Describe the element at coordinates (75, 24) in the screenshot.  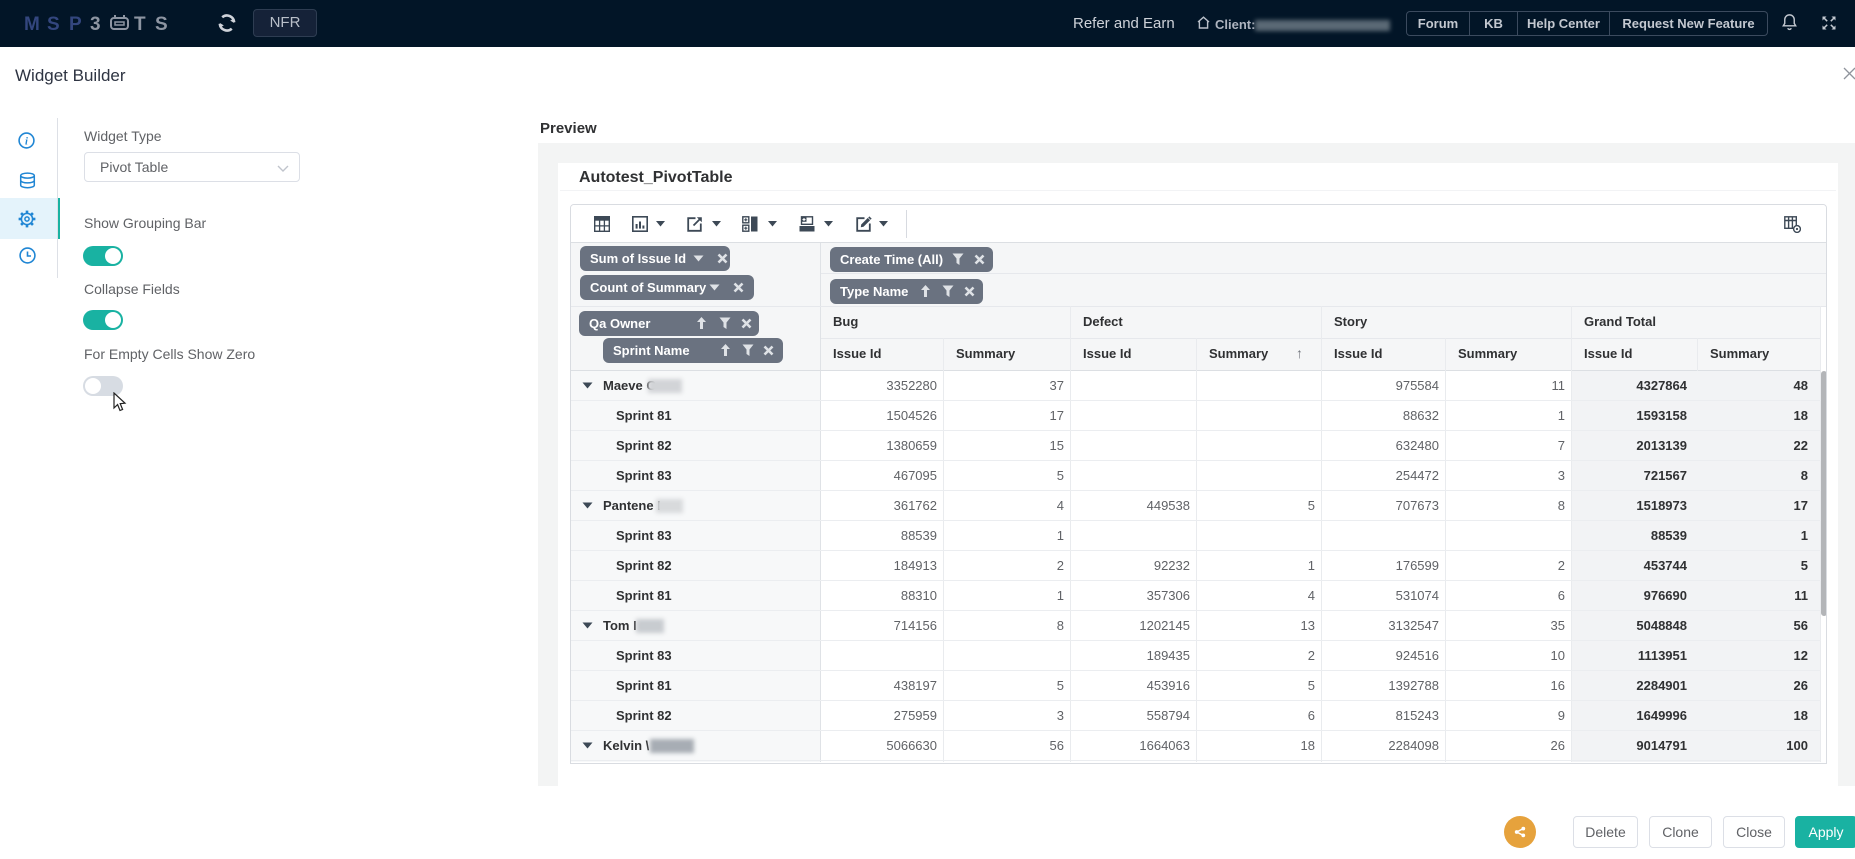
I see `svg-text: P` at that location.